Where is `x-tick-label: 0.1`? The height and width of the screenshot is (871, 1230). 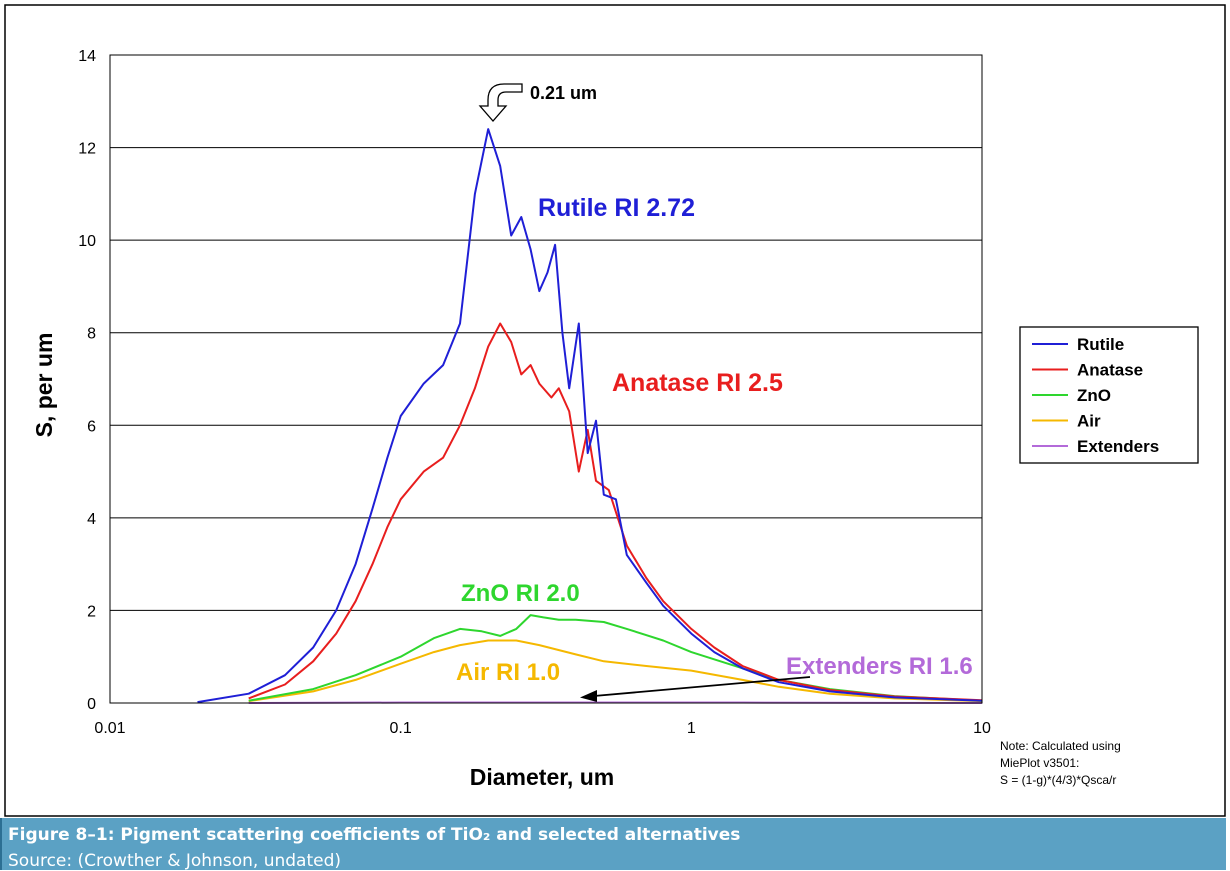
x-tick-label: 0.1 is located at coordinates (401, 728).